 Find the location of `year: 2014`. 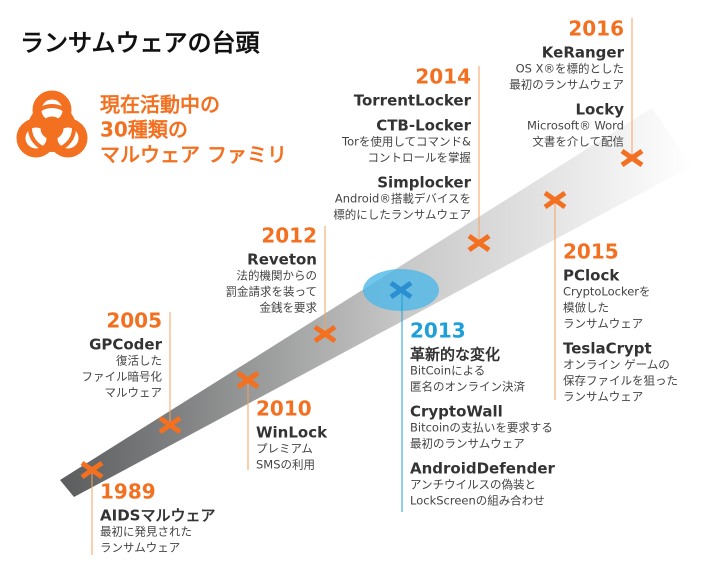

year: 2014 is located at coordinates (443, 77).